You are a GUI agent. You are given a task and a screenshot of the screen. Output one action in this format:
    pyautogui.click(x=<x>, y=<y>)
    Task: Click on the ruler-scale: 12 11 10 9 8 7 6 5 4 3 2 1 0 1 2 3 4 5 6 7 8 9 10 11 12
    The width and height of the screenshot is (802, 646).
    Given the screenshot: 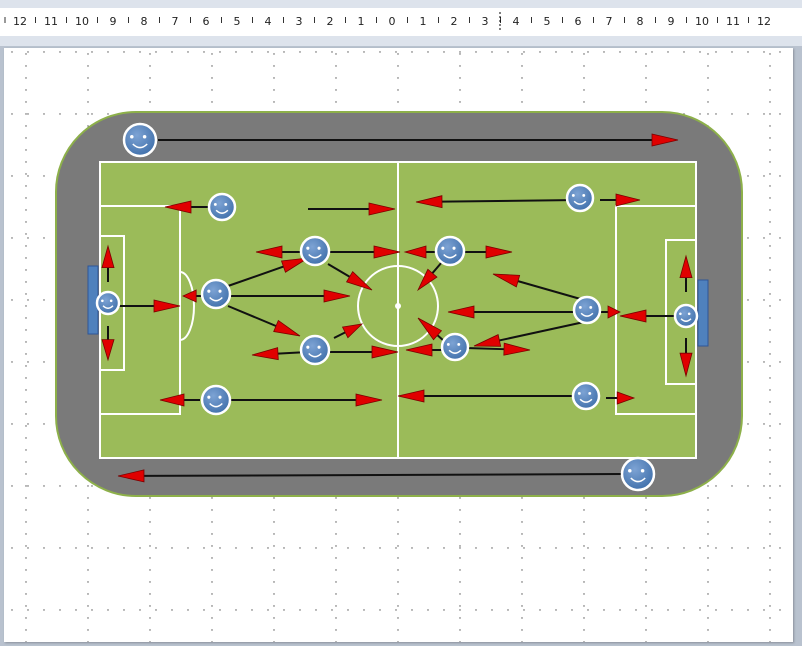 What is the action you would take?
    pyautogui.click(x=387, y=22)
    